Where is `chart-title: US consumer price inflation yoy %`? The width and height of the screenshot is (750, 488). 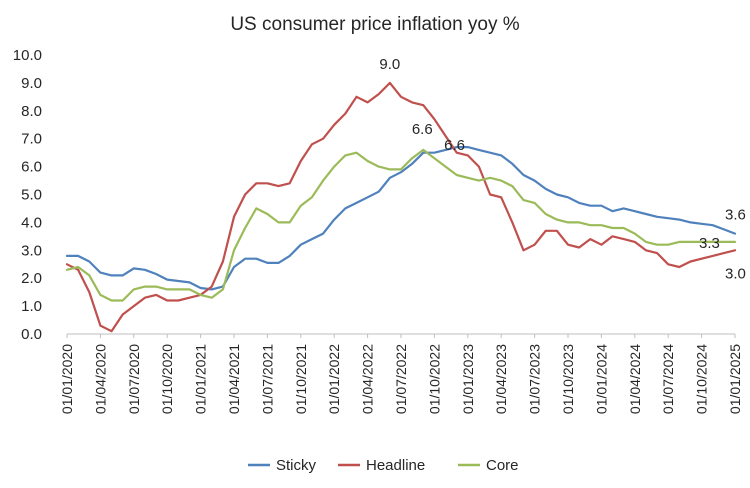 chart-title: US consumer price inflation yoy % is located at coordinates (374, 24).